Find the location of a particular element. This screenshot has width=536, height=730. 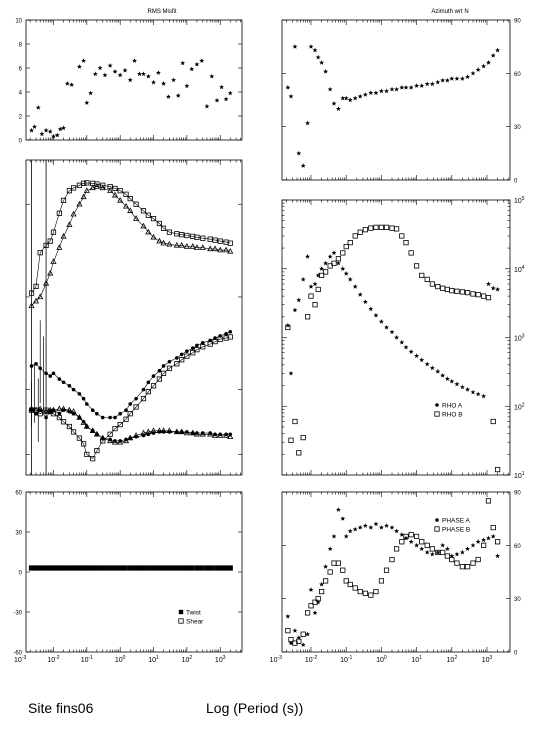

shear-legend-label: Shear is located at coordinates (195, 622).